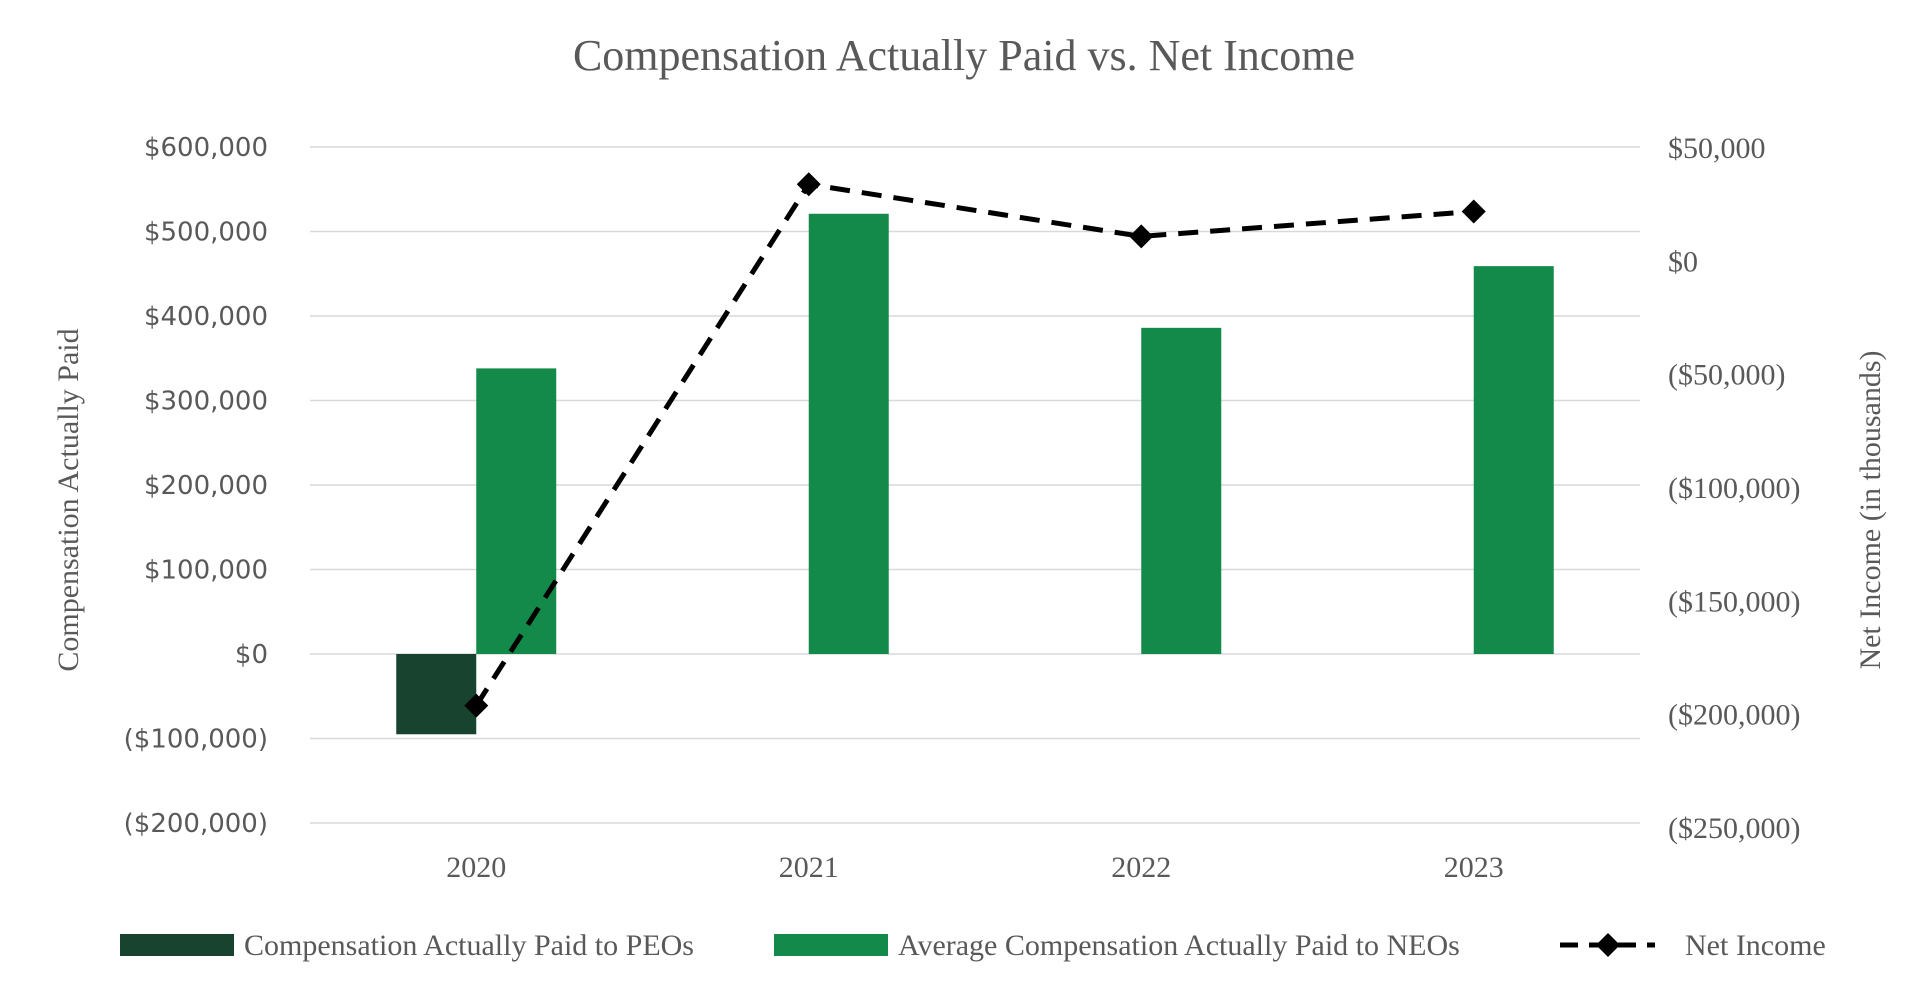 The width and height of the screenshot is (1929, 997). I want to click on right-tick-label: ($50,000), so click(1726, 375).